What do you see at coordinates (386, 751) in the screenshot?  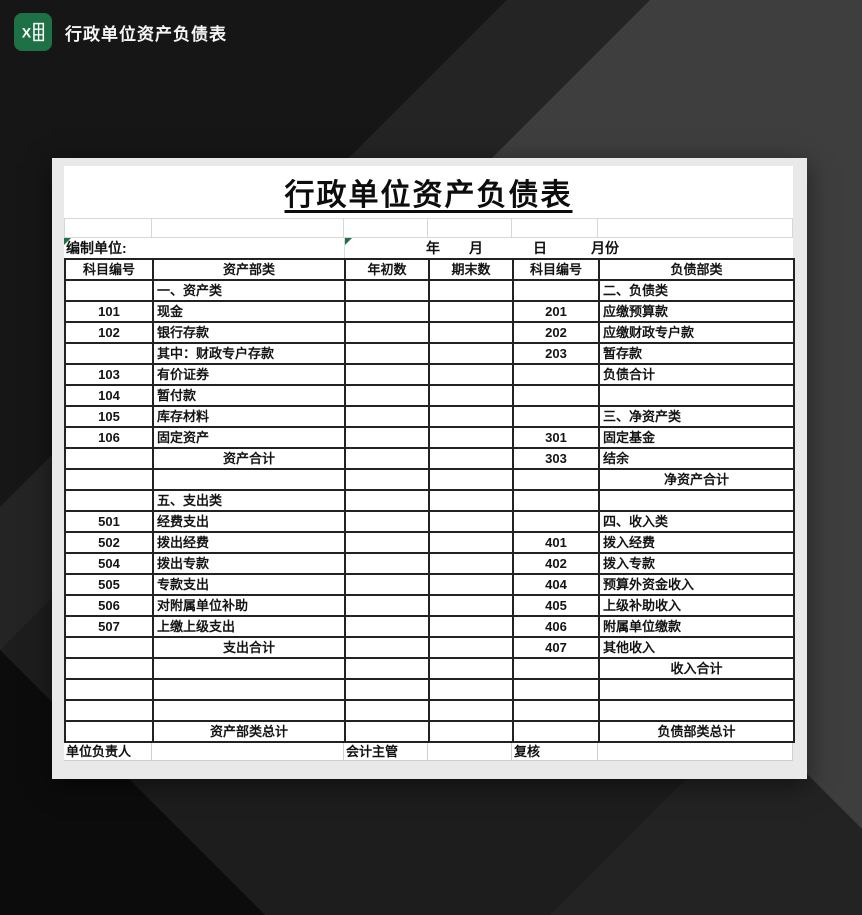 I see `chief-accountant-label-cell: 会计主管` at bounding box center [386, 751].